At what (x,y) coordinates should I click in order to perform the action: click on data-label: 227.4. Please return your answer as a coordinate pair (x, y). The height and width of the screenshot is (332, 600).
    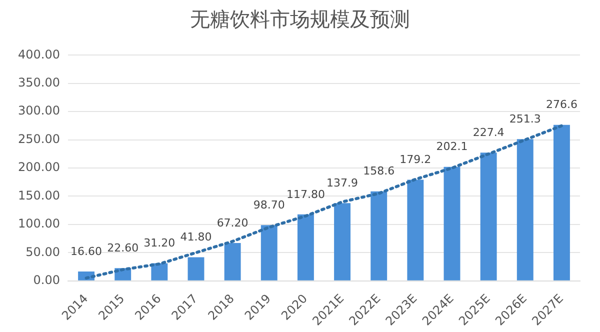
    Looking at the image, I should click on (488, 132).